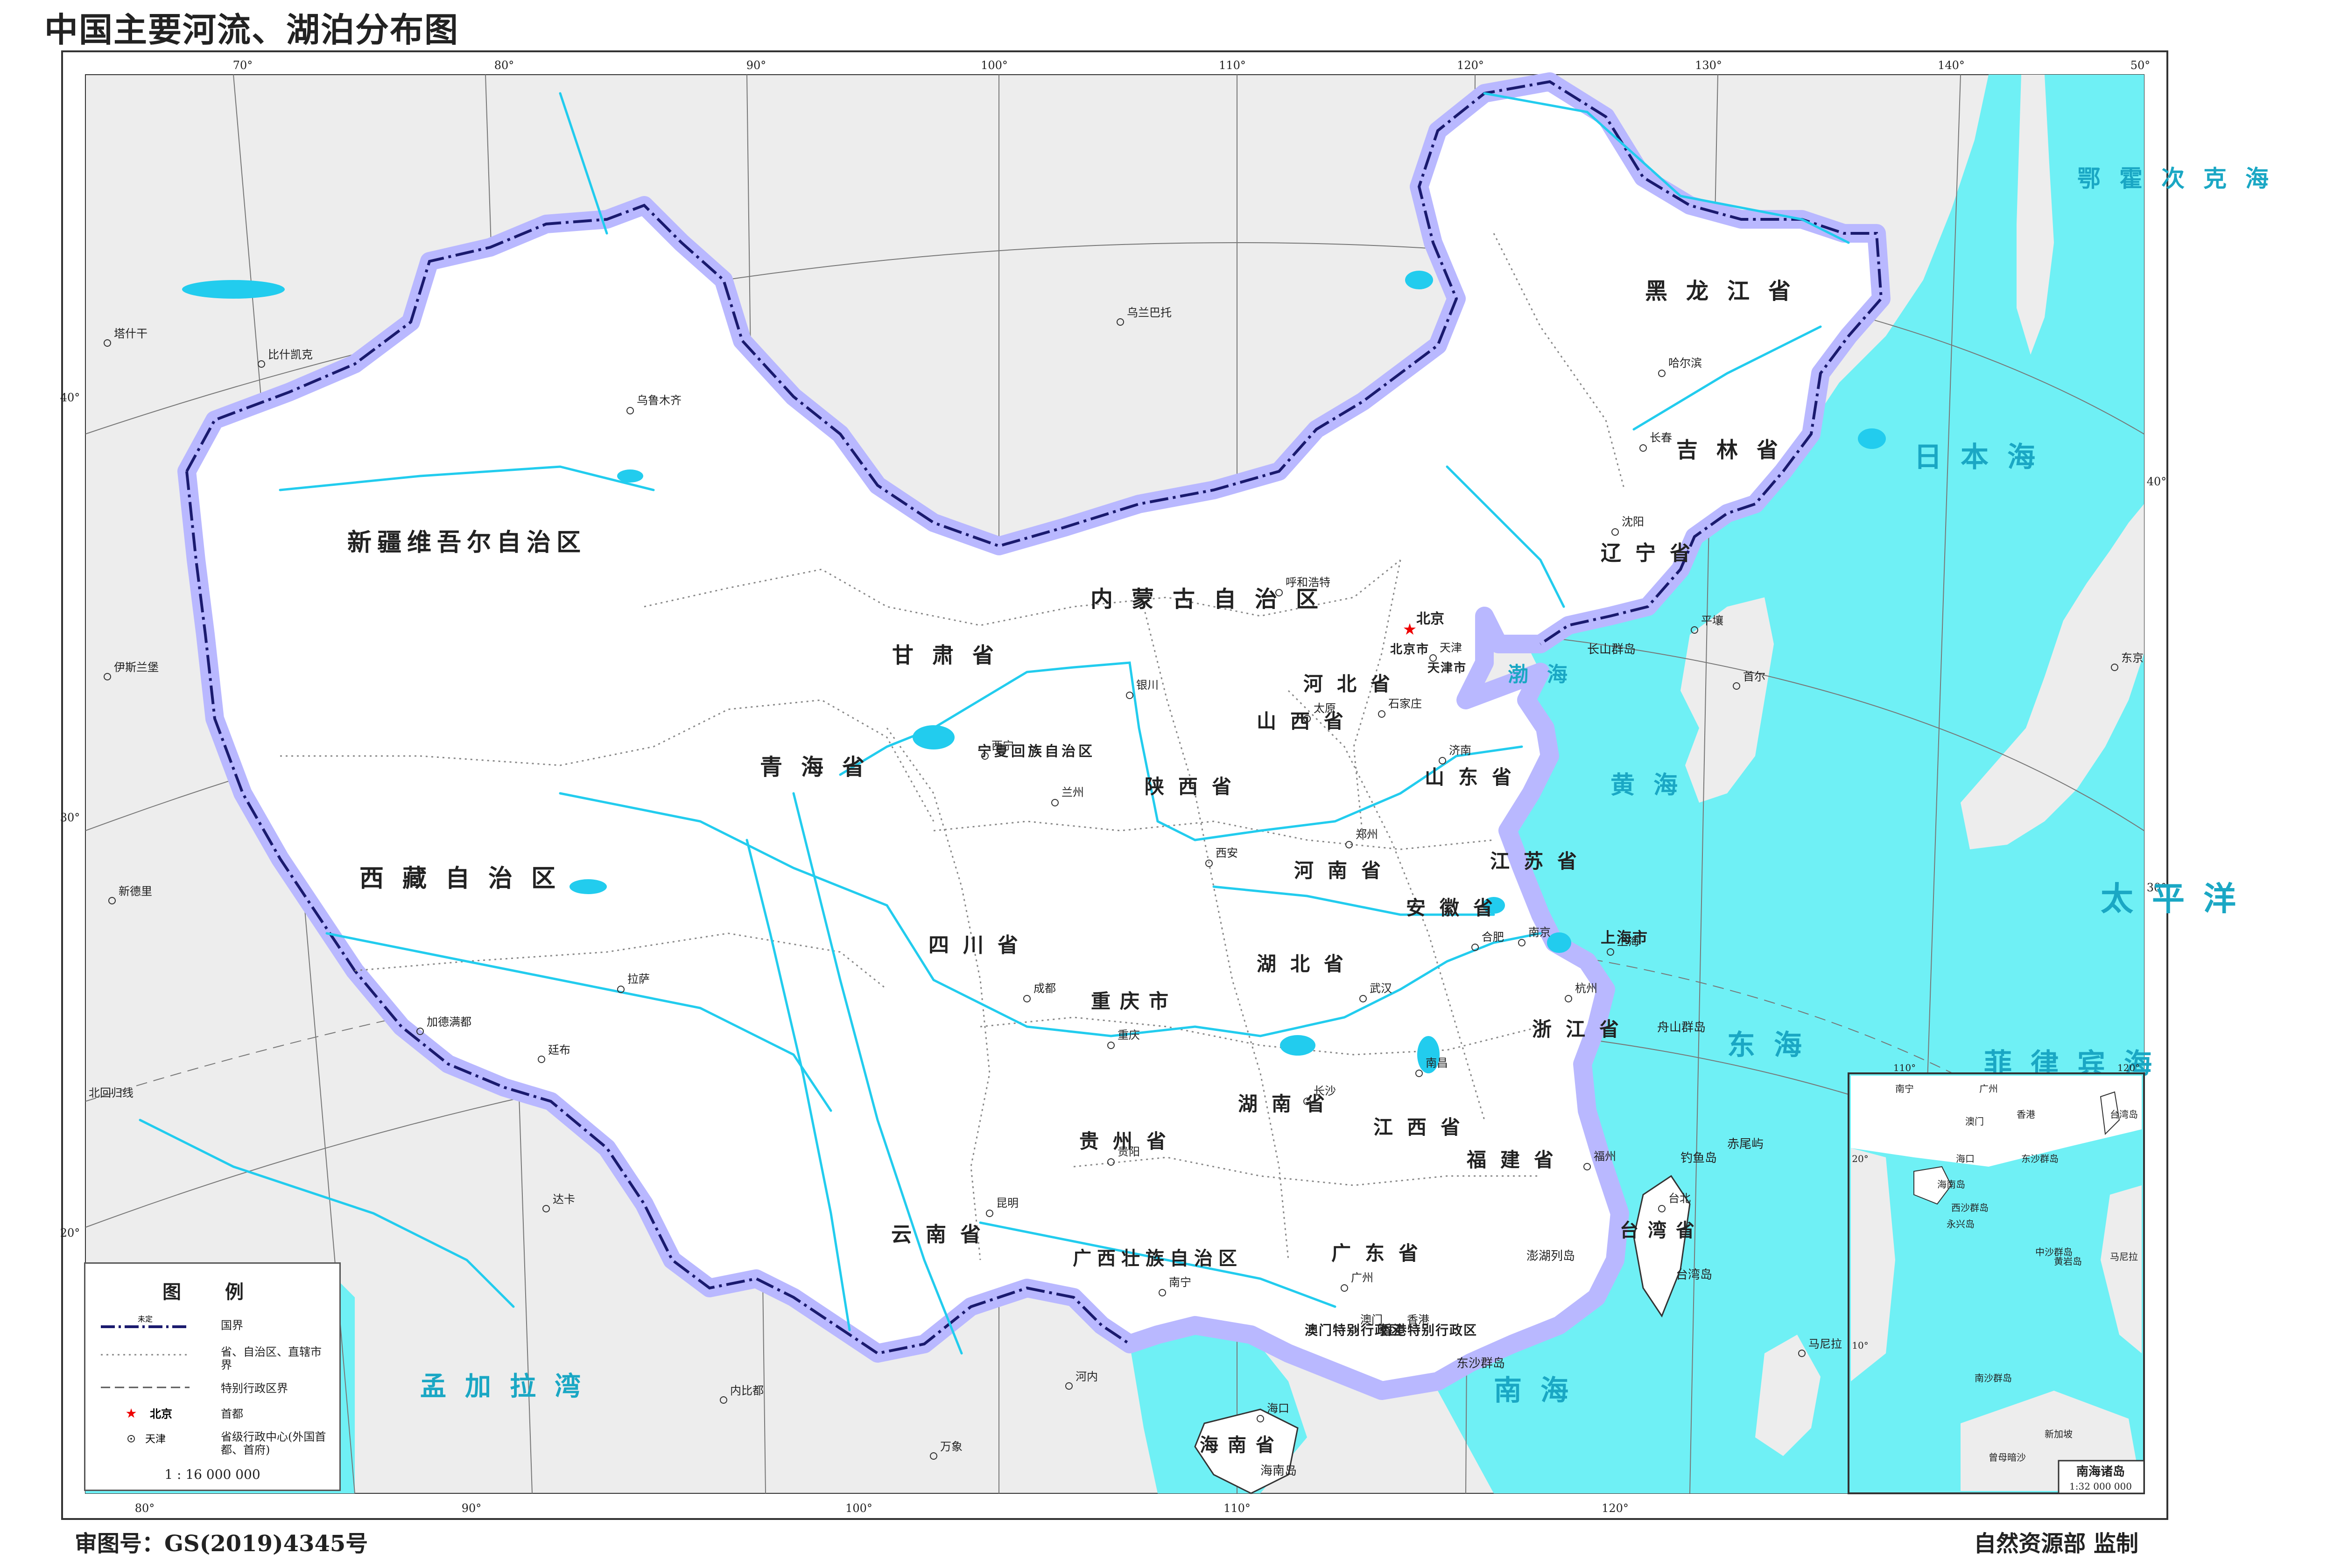 The image size is (2334, 1568). I want to click on island-label: 海南岛, so click(1278, 1471).